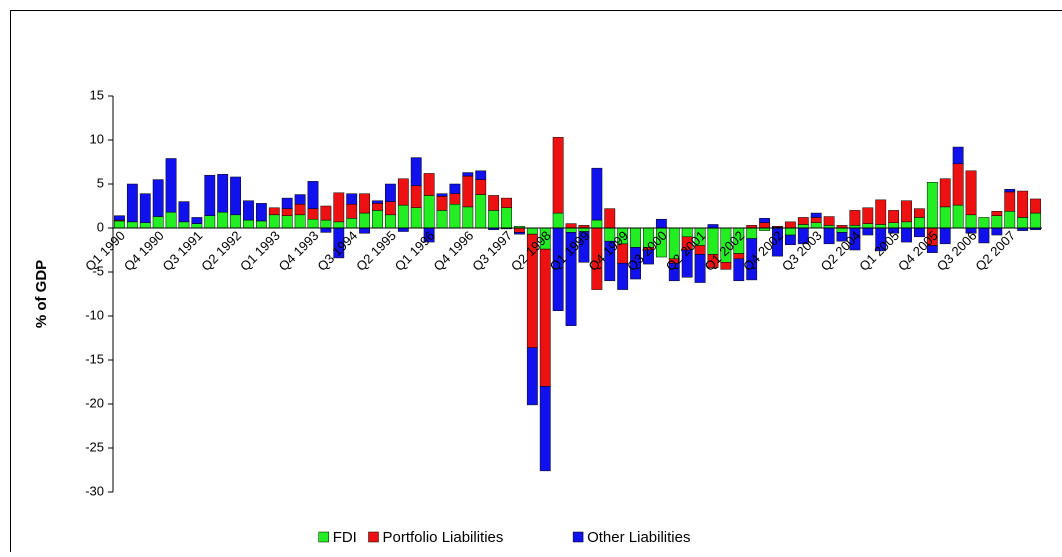 This screenshot has width=1062, height=557. I want to click on legend-label: Other Liabilities, so click(638, 537).